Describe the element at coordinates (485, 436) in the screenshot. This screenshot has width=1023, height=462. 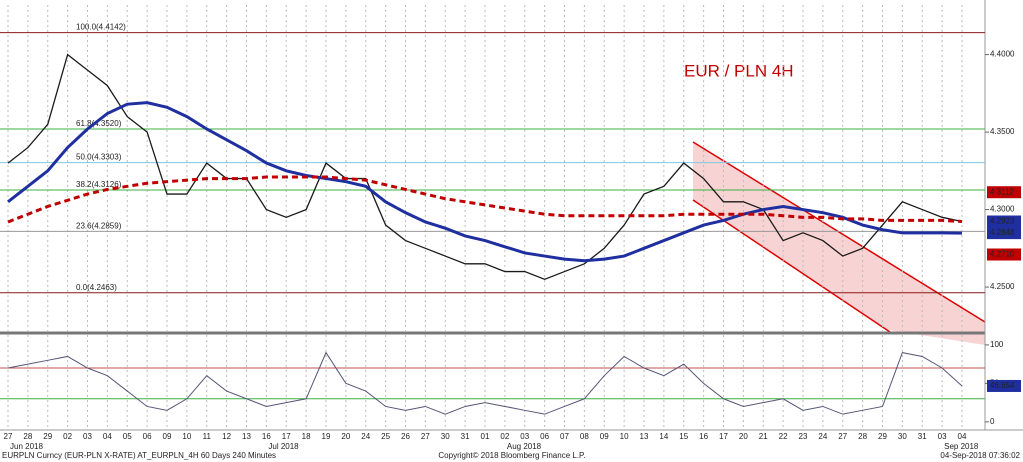
I see `x-tick-label: 01` at that location.